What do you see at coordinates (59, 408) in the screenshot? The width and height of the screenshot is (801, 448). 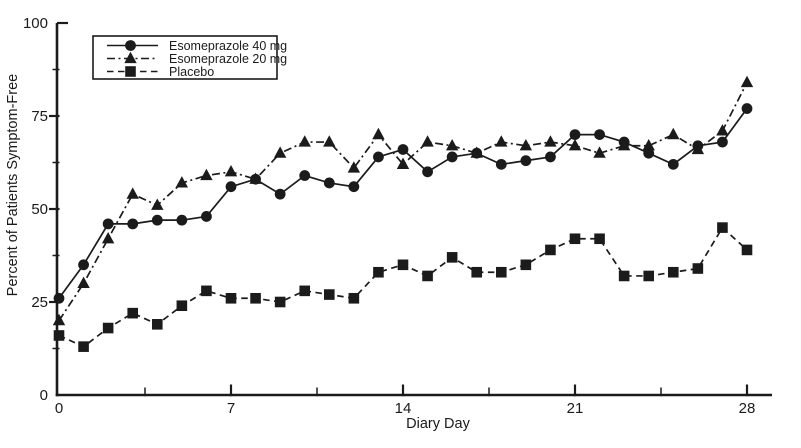 I see `x-tick-label: 0` at bounding box center [59, 408].